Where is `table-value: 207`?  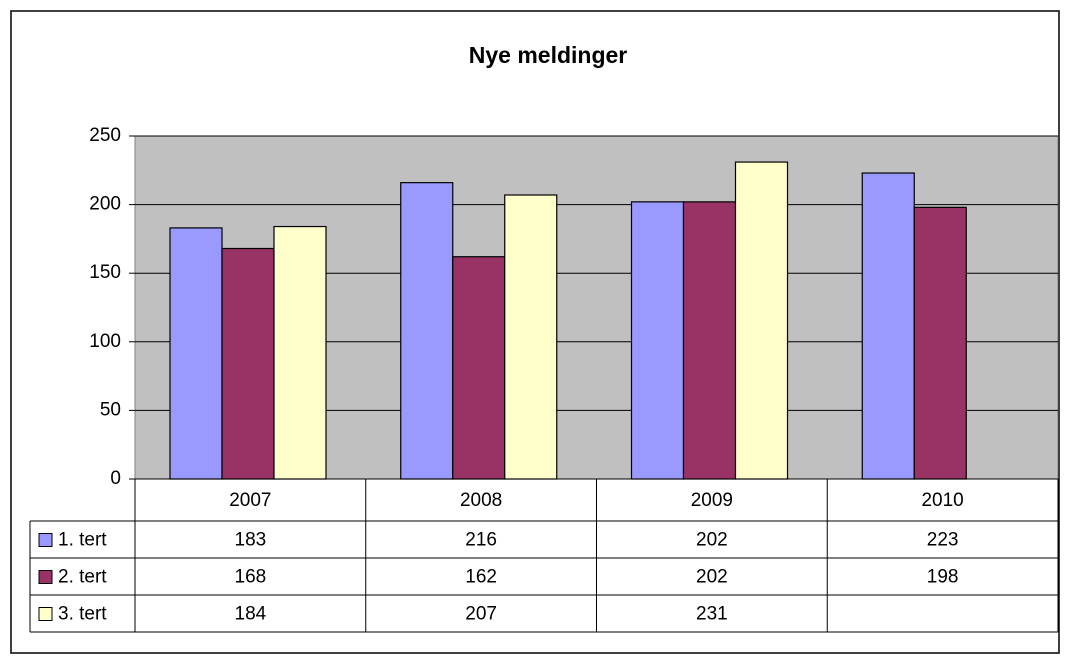 table-value: 207 is located at coordinates (481, 614).